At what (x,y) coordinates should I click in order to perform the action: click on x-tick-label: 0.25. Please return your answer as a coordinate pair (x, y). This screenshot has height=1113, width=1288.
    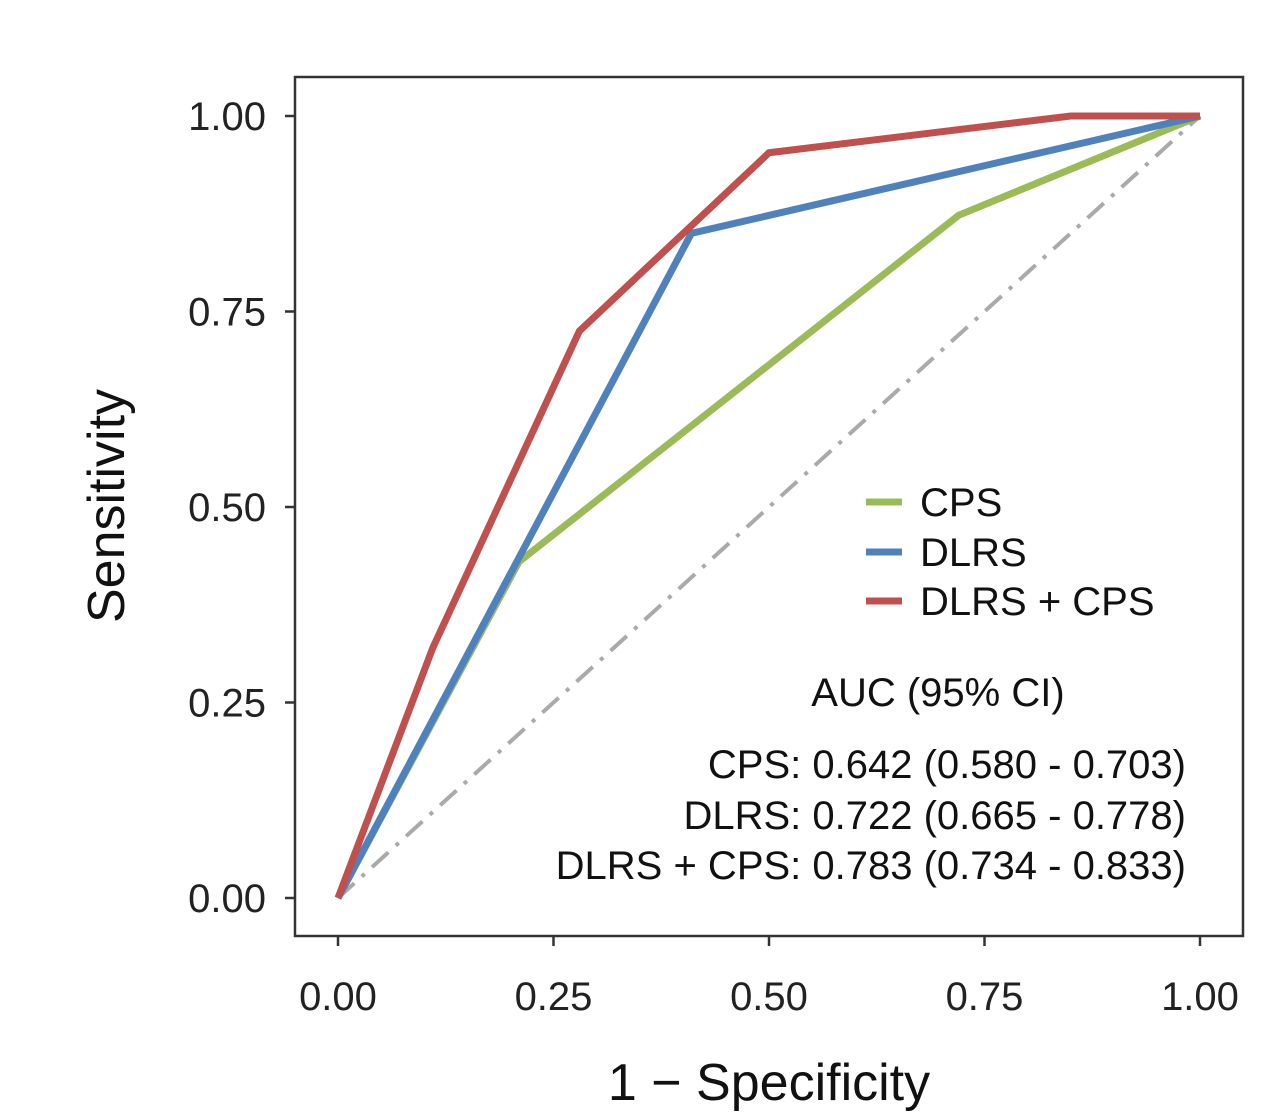
    Looking at the image, I should click on (554, 997).